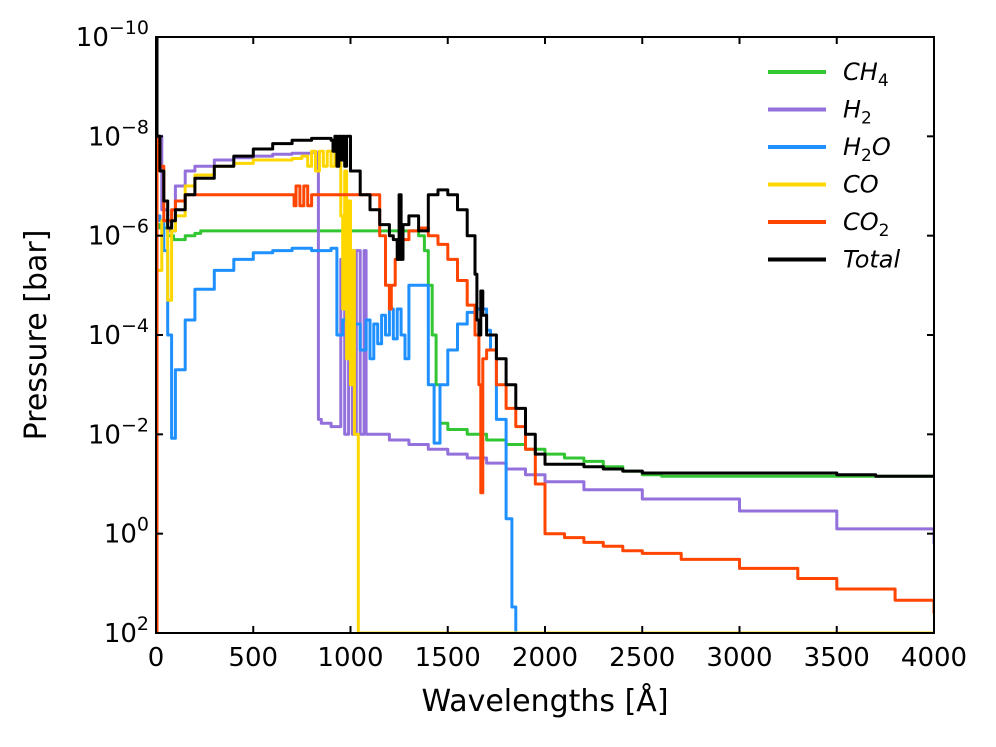 The image size is (996, 747). What do you see at coordinates (834, 166) in the screenshot?
I see `legend: CH4 H2 H2O CO CO2 Total` at bounding box center [834, 166].